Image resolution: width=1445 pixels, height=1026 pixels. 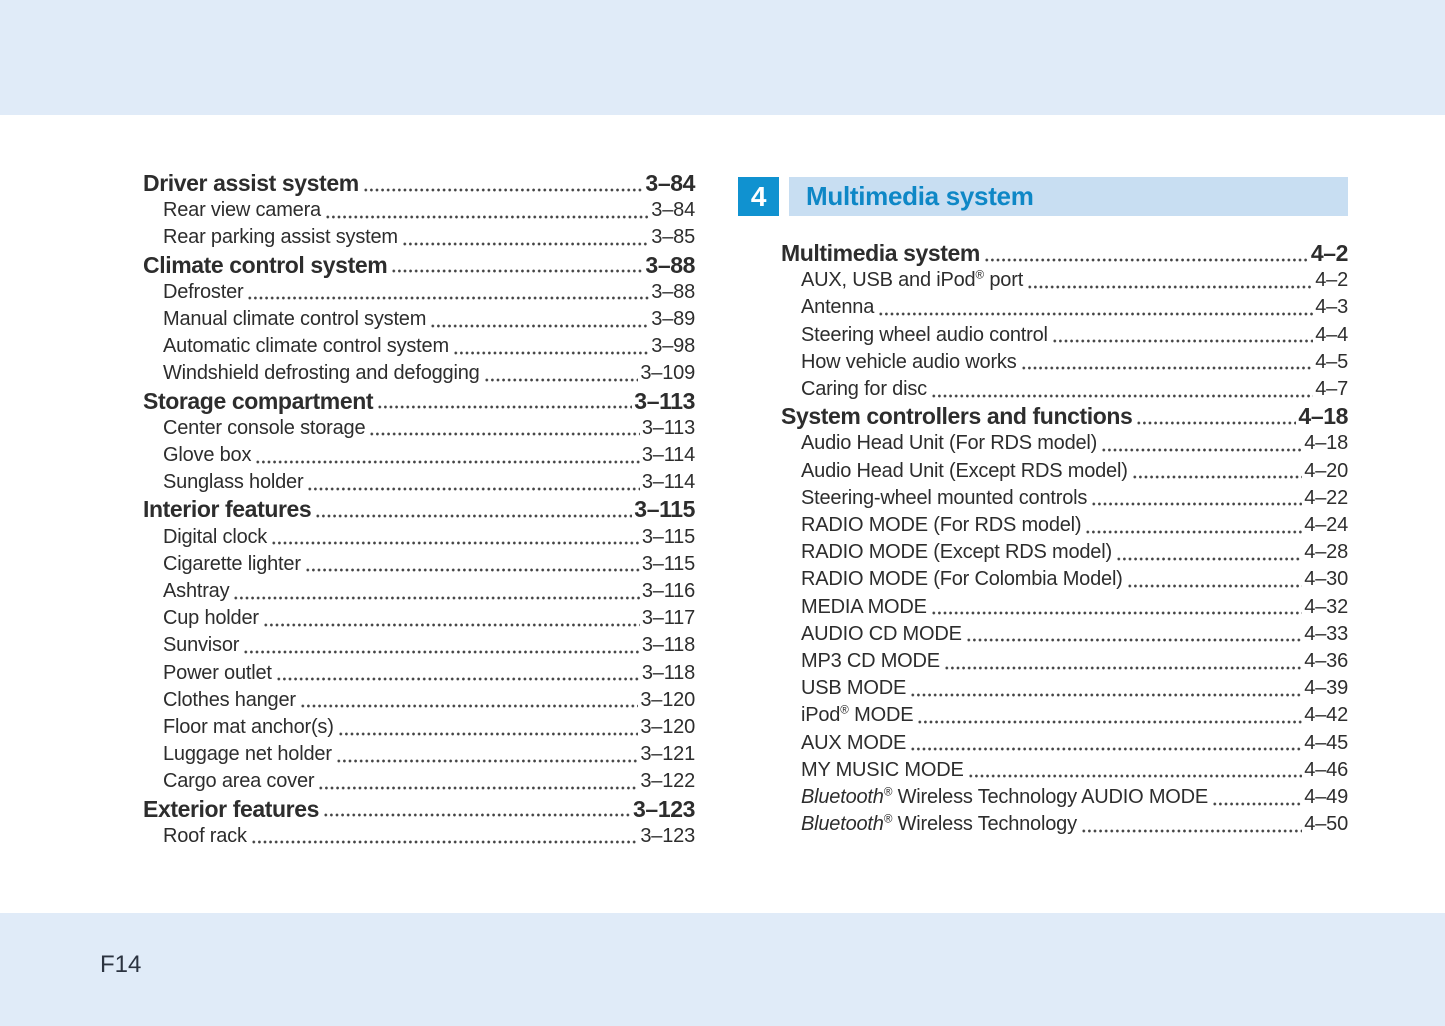 I want to click on toc-entry: Multimedia system 4–2, so click(x=1065, y=254).